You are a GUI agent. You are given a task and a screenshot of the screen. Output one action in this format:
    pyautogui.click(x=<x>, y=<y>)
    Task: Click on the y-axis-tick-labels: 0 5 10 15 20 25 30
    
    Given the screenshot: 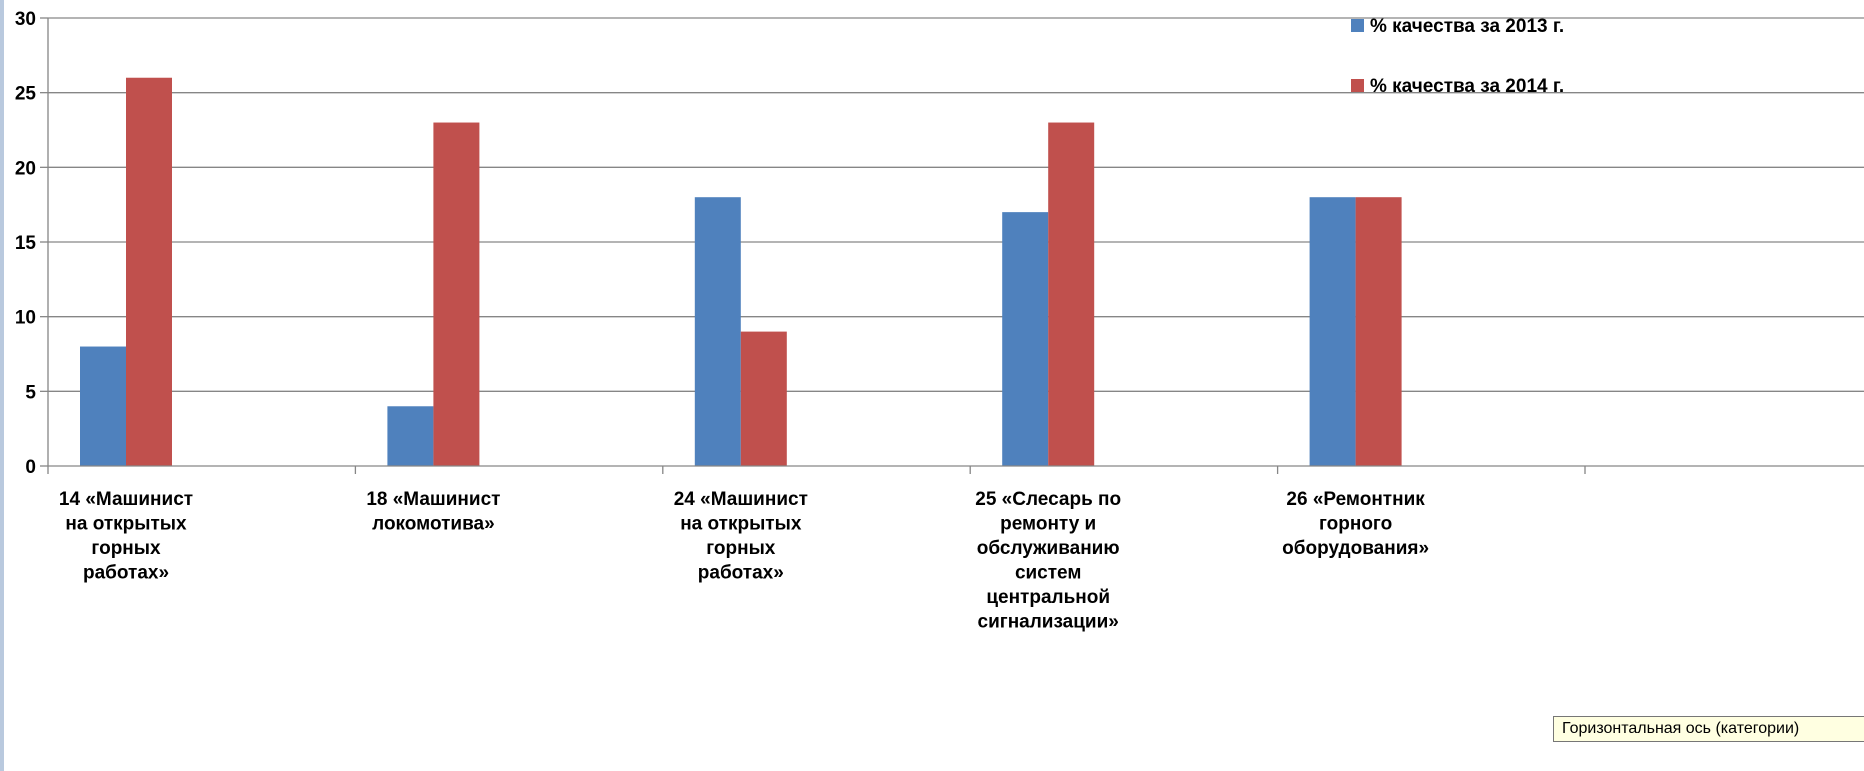 What is the action you would take?
    pyautogui.click(x=26, y=243)
    